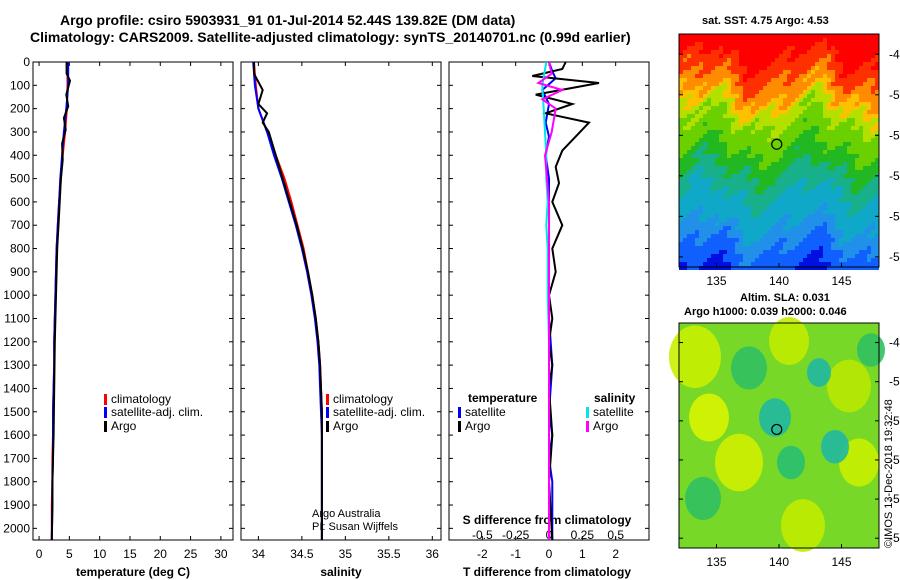 Image resolution: width=900 pixels, height=580 pixels. Describe the element at coordinates (459, 412) in the screenshot. I see `diff-legend-temp-satellite-swatch` at that location.